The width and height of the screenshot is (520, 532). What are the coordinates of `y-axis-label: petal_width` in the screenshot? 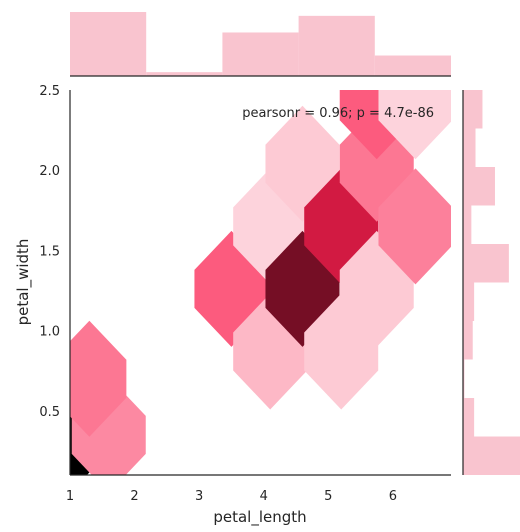 It's located at (23, 282).